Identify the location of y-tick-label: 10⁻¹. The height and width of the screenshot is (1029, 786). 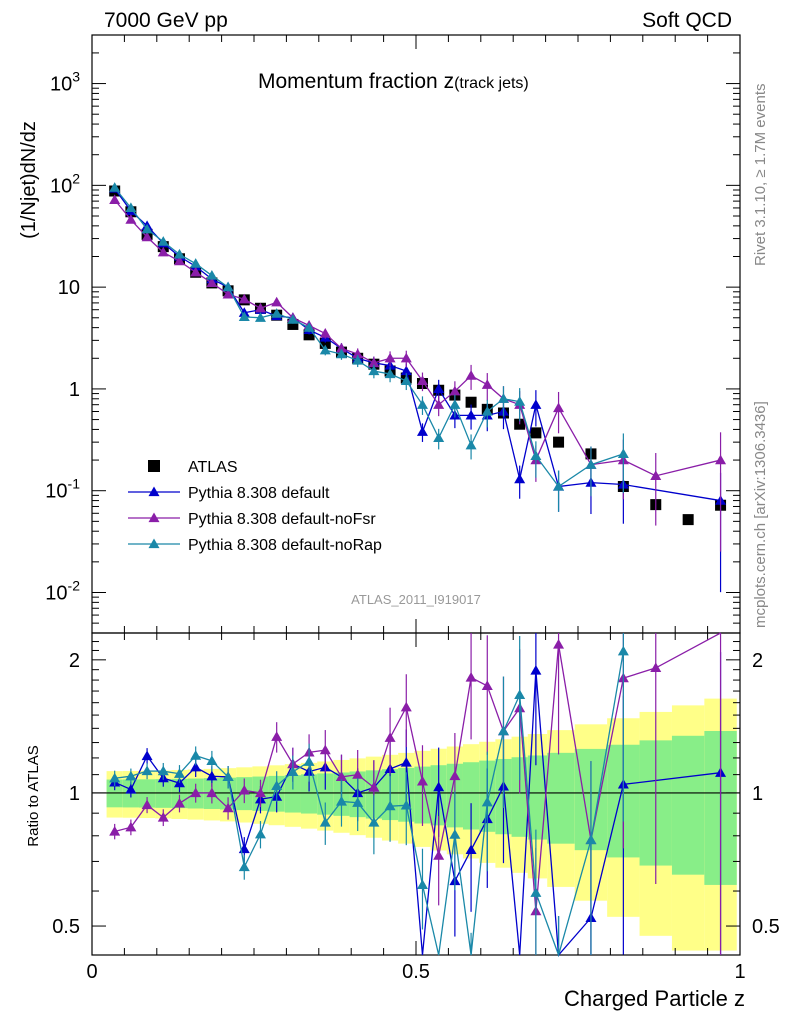
(62, 489).